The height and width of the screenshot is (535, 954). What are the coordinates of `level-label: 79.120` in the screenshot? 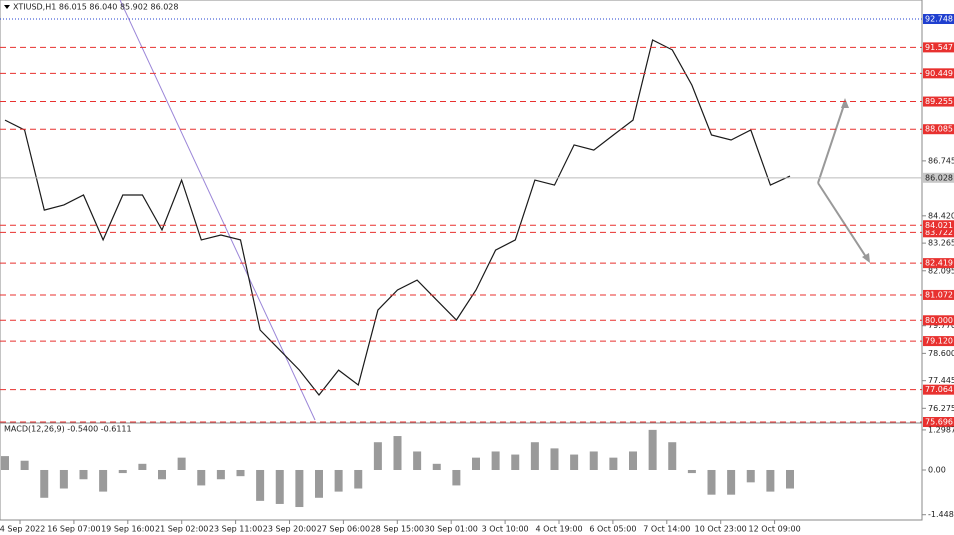 It's located at (939, 341).